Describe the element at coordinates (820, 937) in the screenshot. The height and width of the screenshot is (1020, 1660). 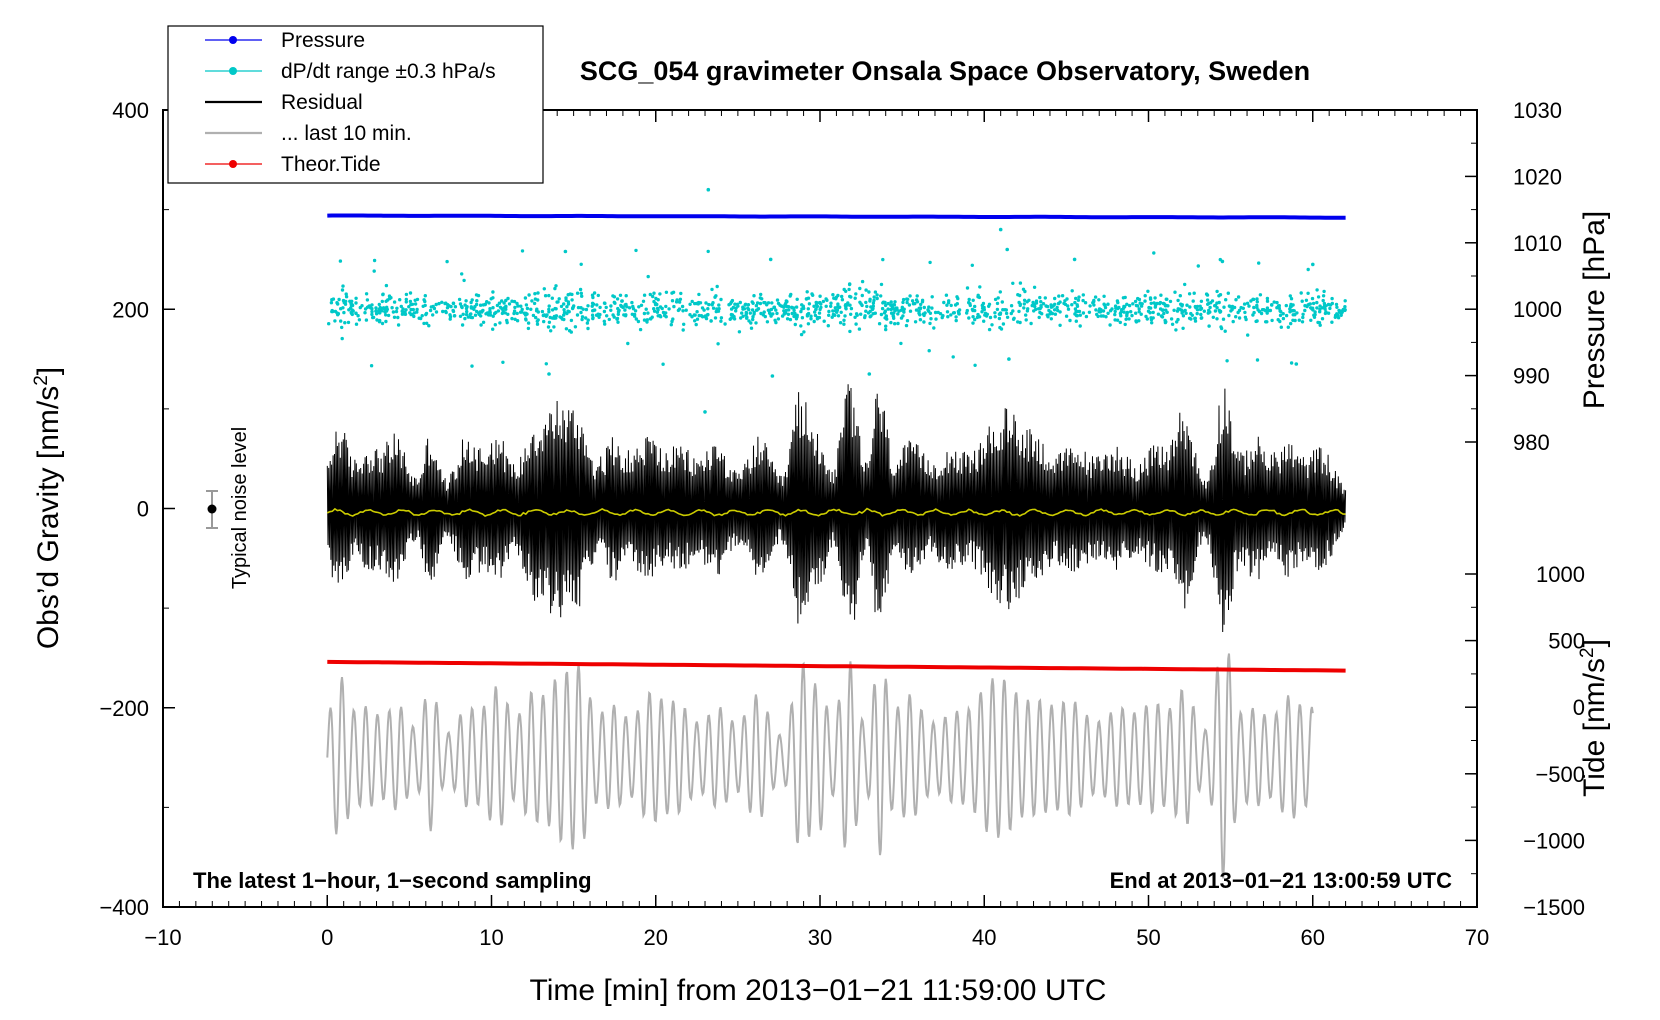
I see `x-tick-label: 30` at that location.